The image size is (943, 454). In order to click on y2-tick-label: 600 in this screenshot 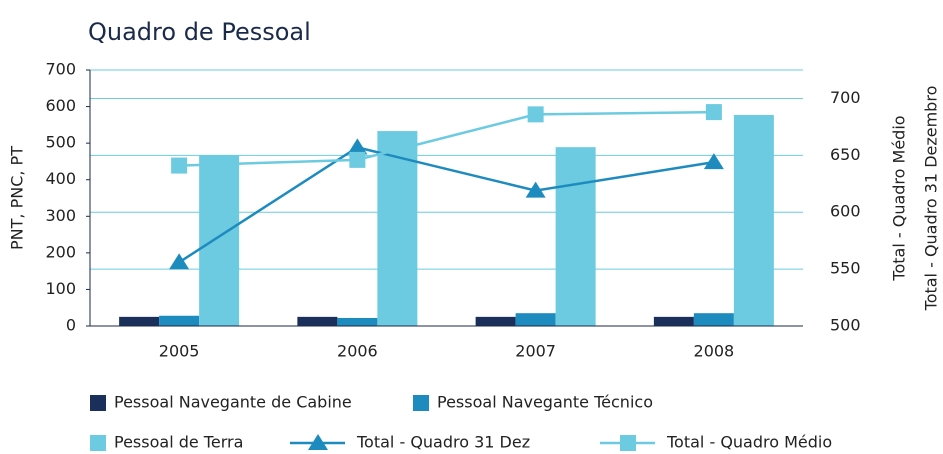, I will do `click(845, 211)`.